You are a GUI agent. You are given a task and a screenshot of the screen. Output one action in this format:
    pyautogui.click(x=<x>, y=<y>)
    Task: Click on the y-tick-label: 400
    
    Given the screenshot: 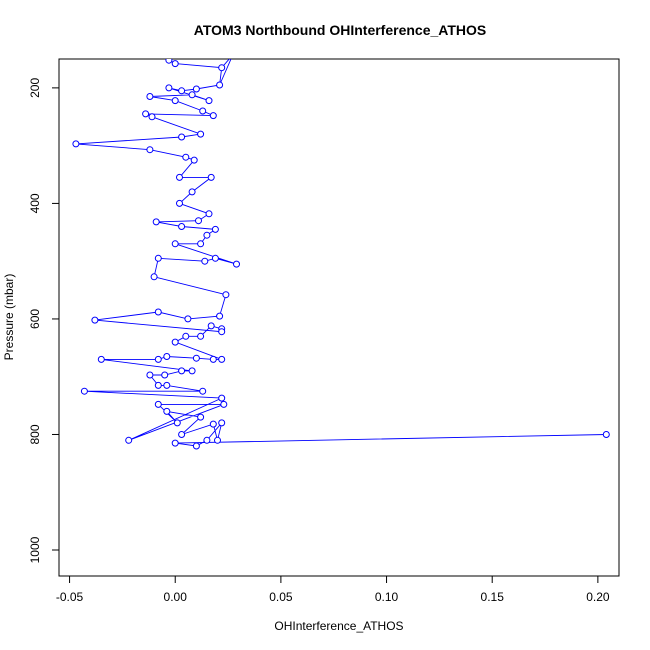 What is the action you would take?
    pyautogui.click(x=35, y=203)
    